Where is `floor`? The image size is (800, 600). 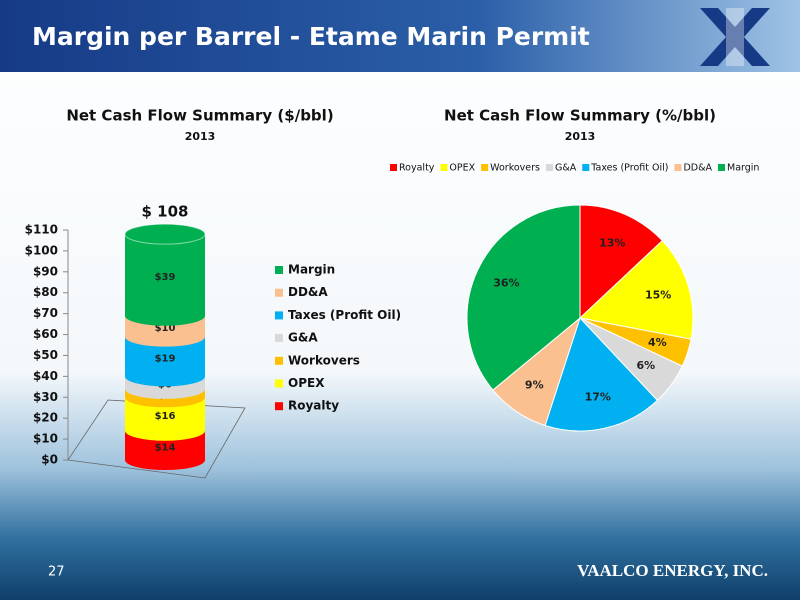
floor is located at coordinates (156, 439).